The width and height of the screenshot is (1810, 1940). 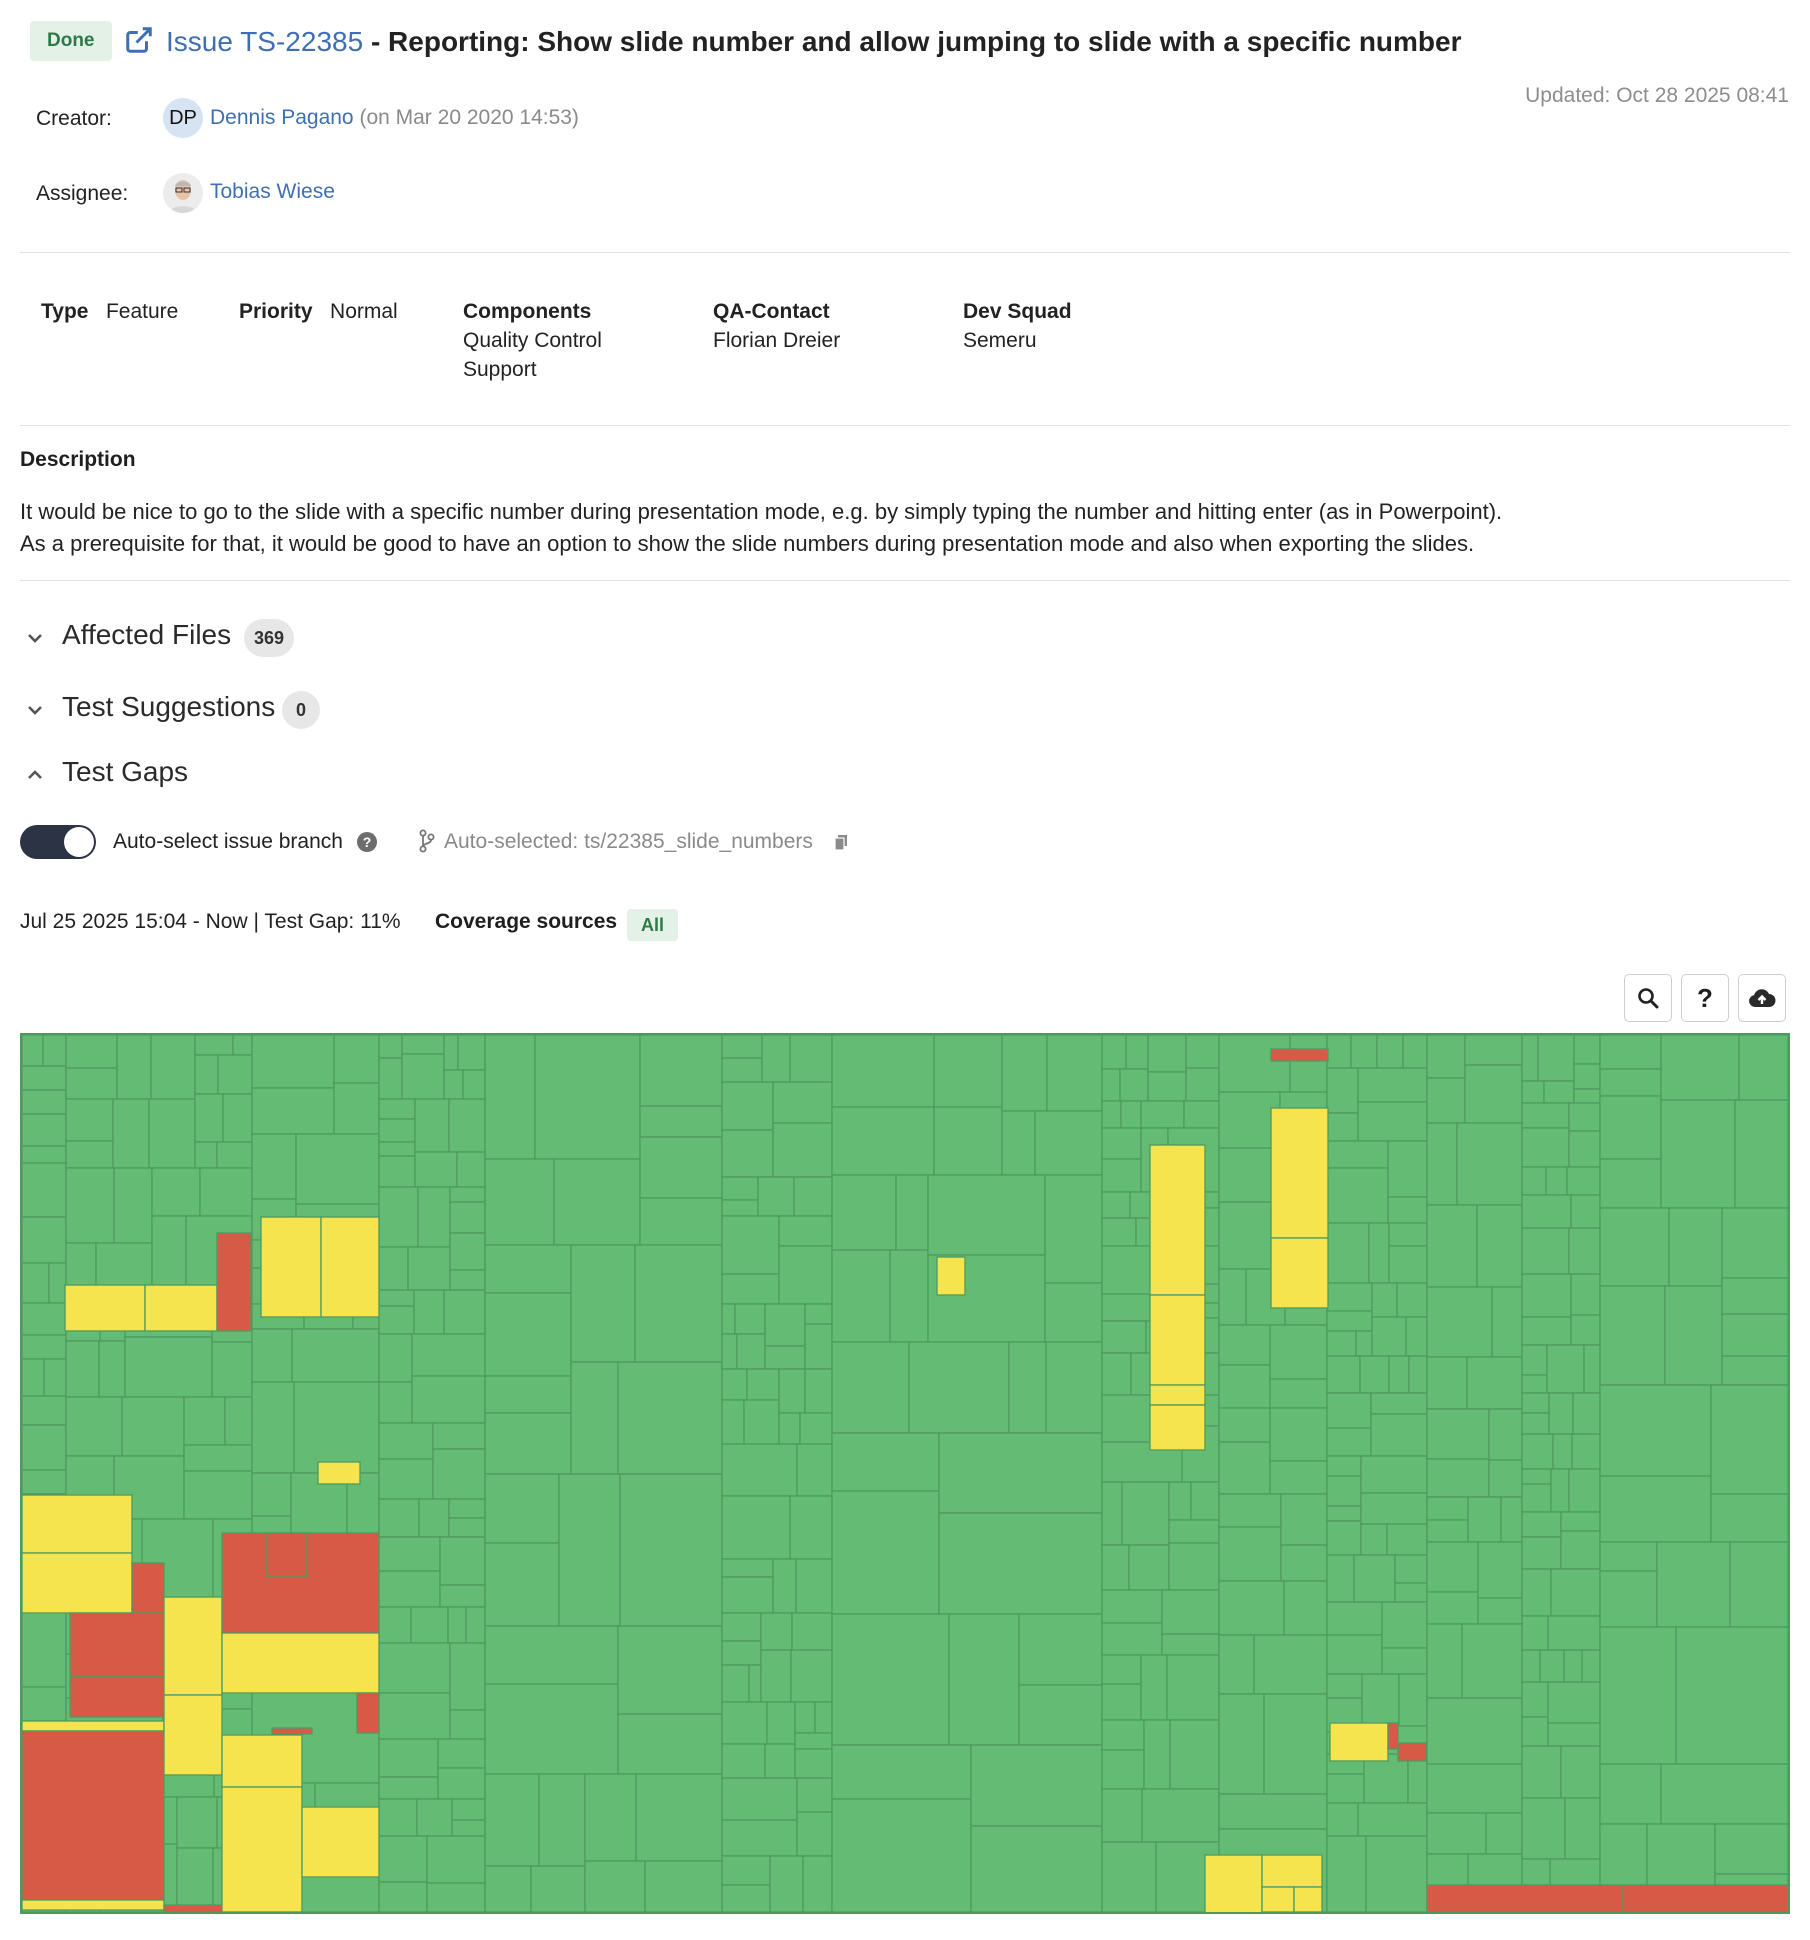 I want to click on copy-icon, so click(x=841, y=842).